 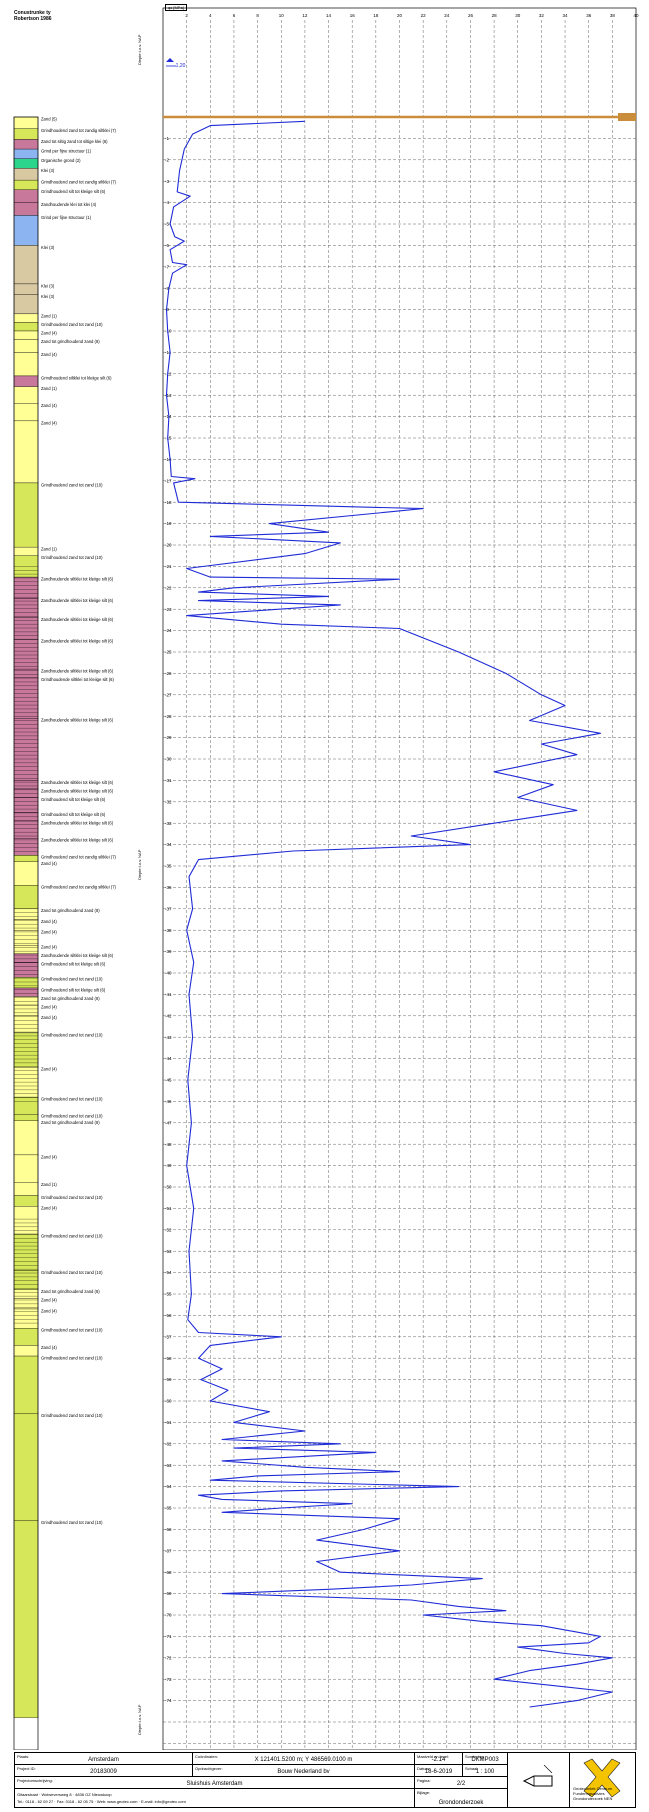 I want to click on x-tick-label: 30, so click(x=518, y=15).